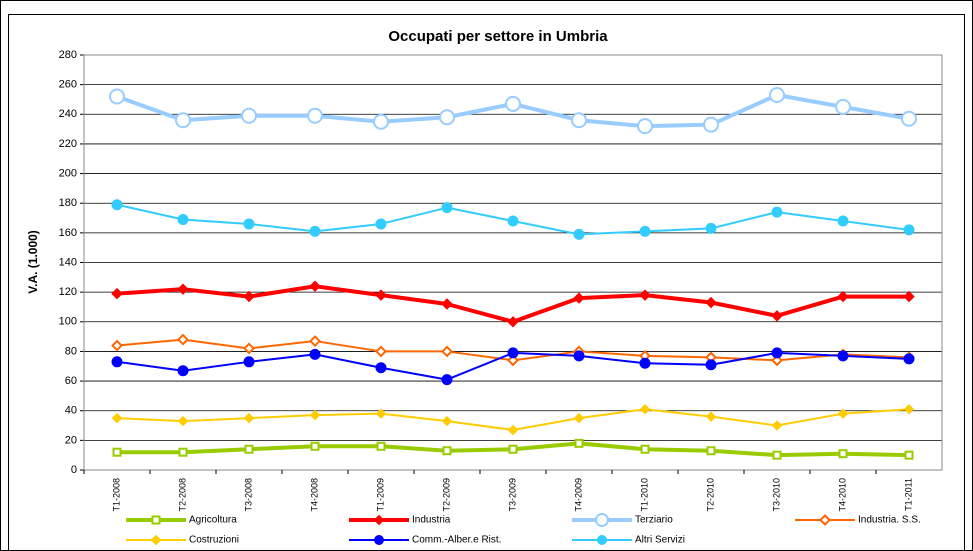 The image size is (973, 551). What do you see at coordinates (498, 36) in the screenshot?
I see `chart-title: Occupati per settore in Umbria` at bounding box center [498, 36].